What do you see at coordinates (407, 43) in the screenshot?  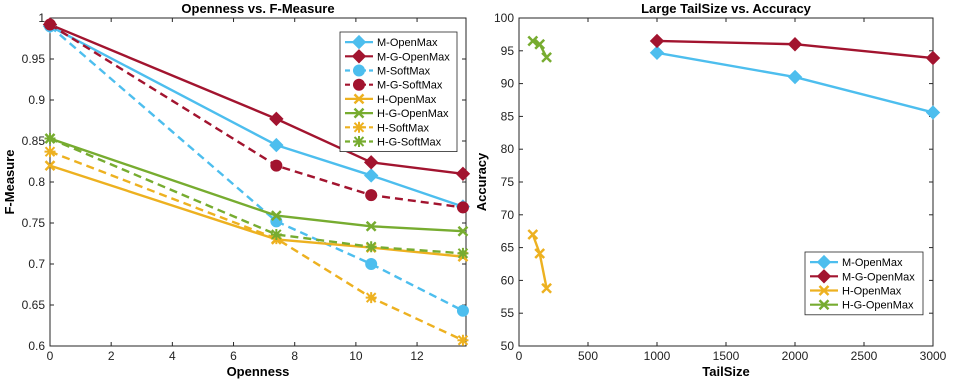 I see `legend-label-m-openmax: M-OpenMax` at bounding box center [407, 43].